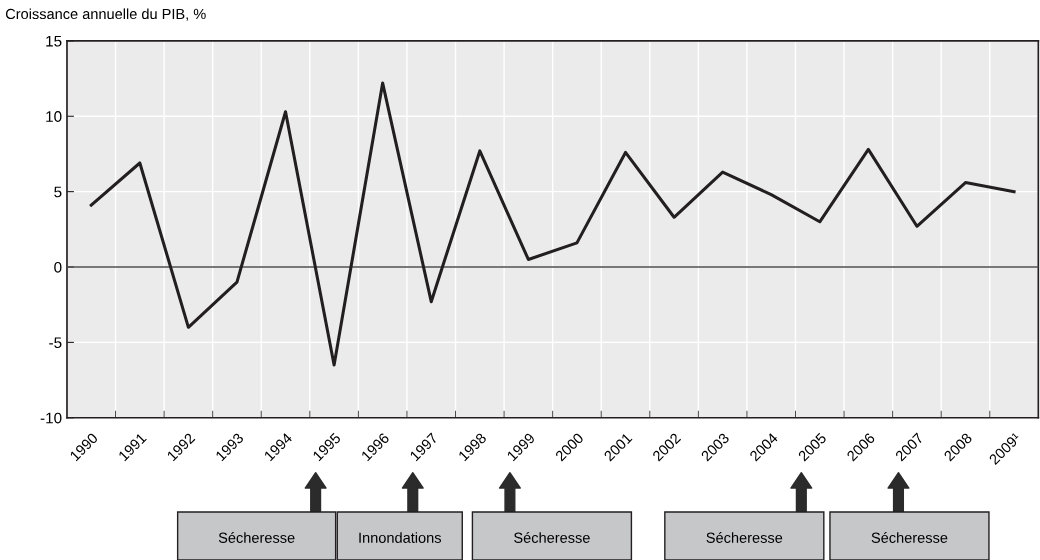  What do you see at coordinates (55, 343) in the screenshot?
I see `y-tick-label: -5` at bounding box center [55, 343].